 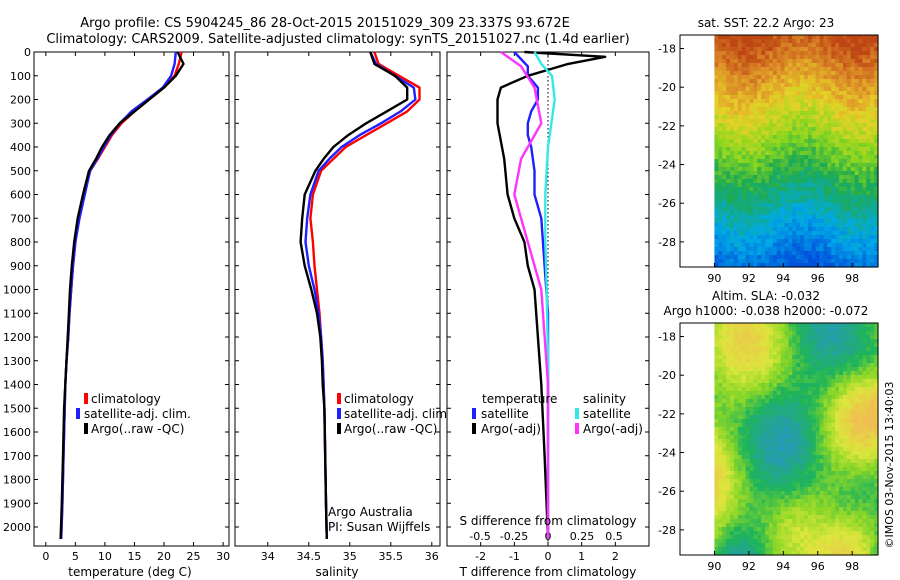 I want to click on depth-tick-label: 1400, so click(x=17, y=385).